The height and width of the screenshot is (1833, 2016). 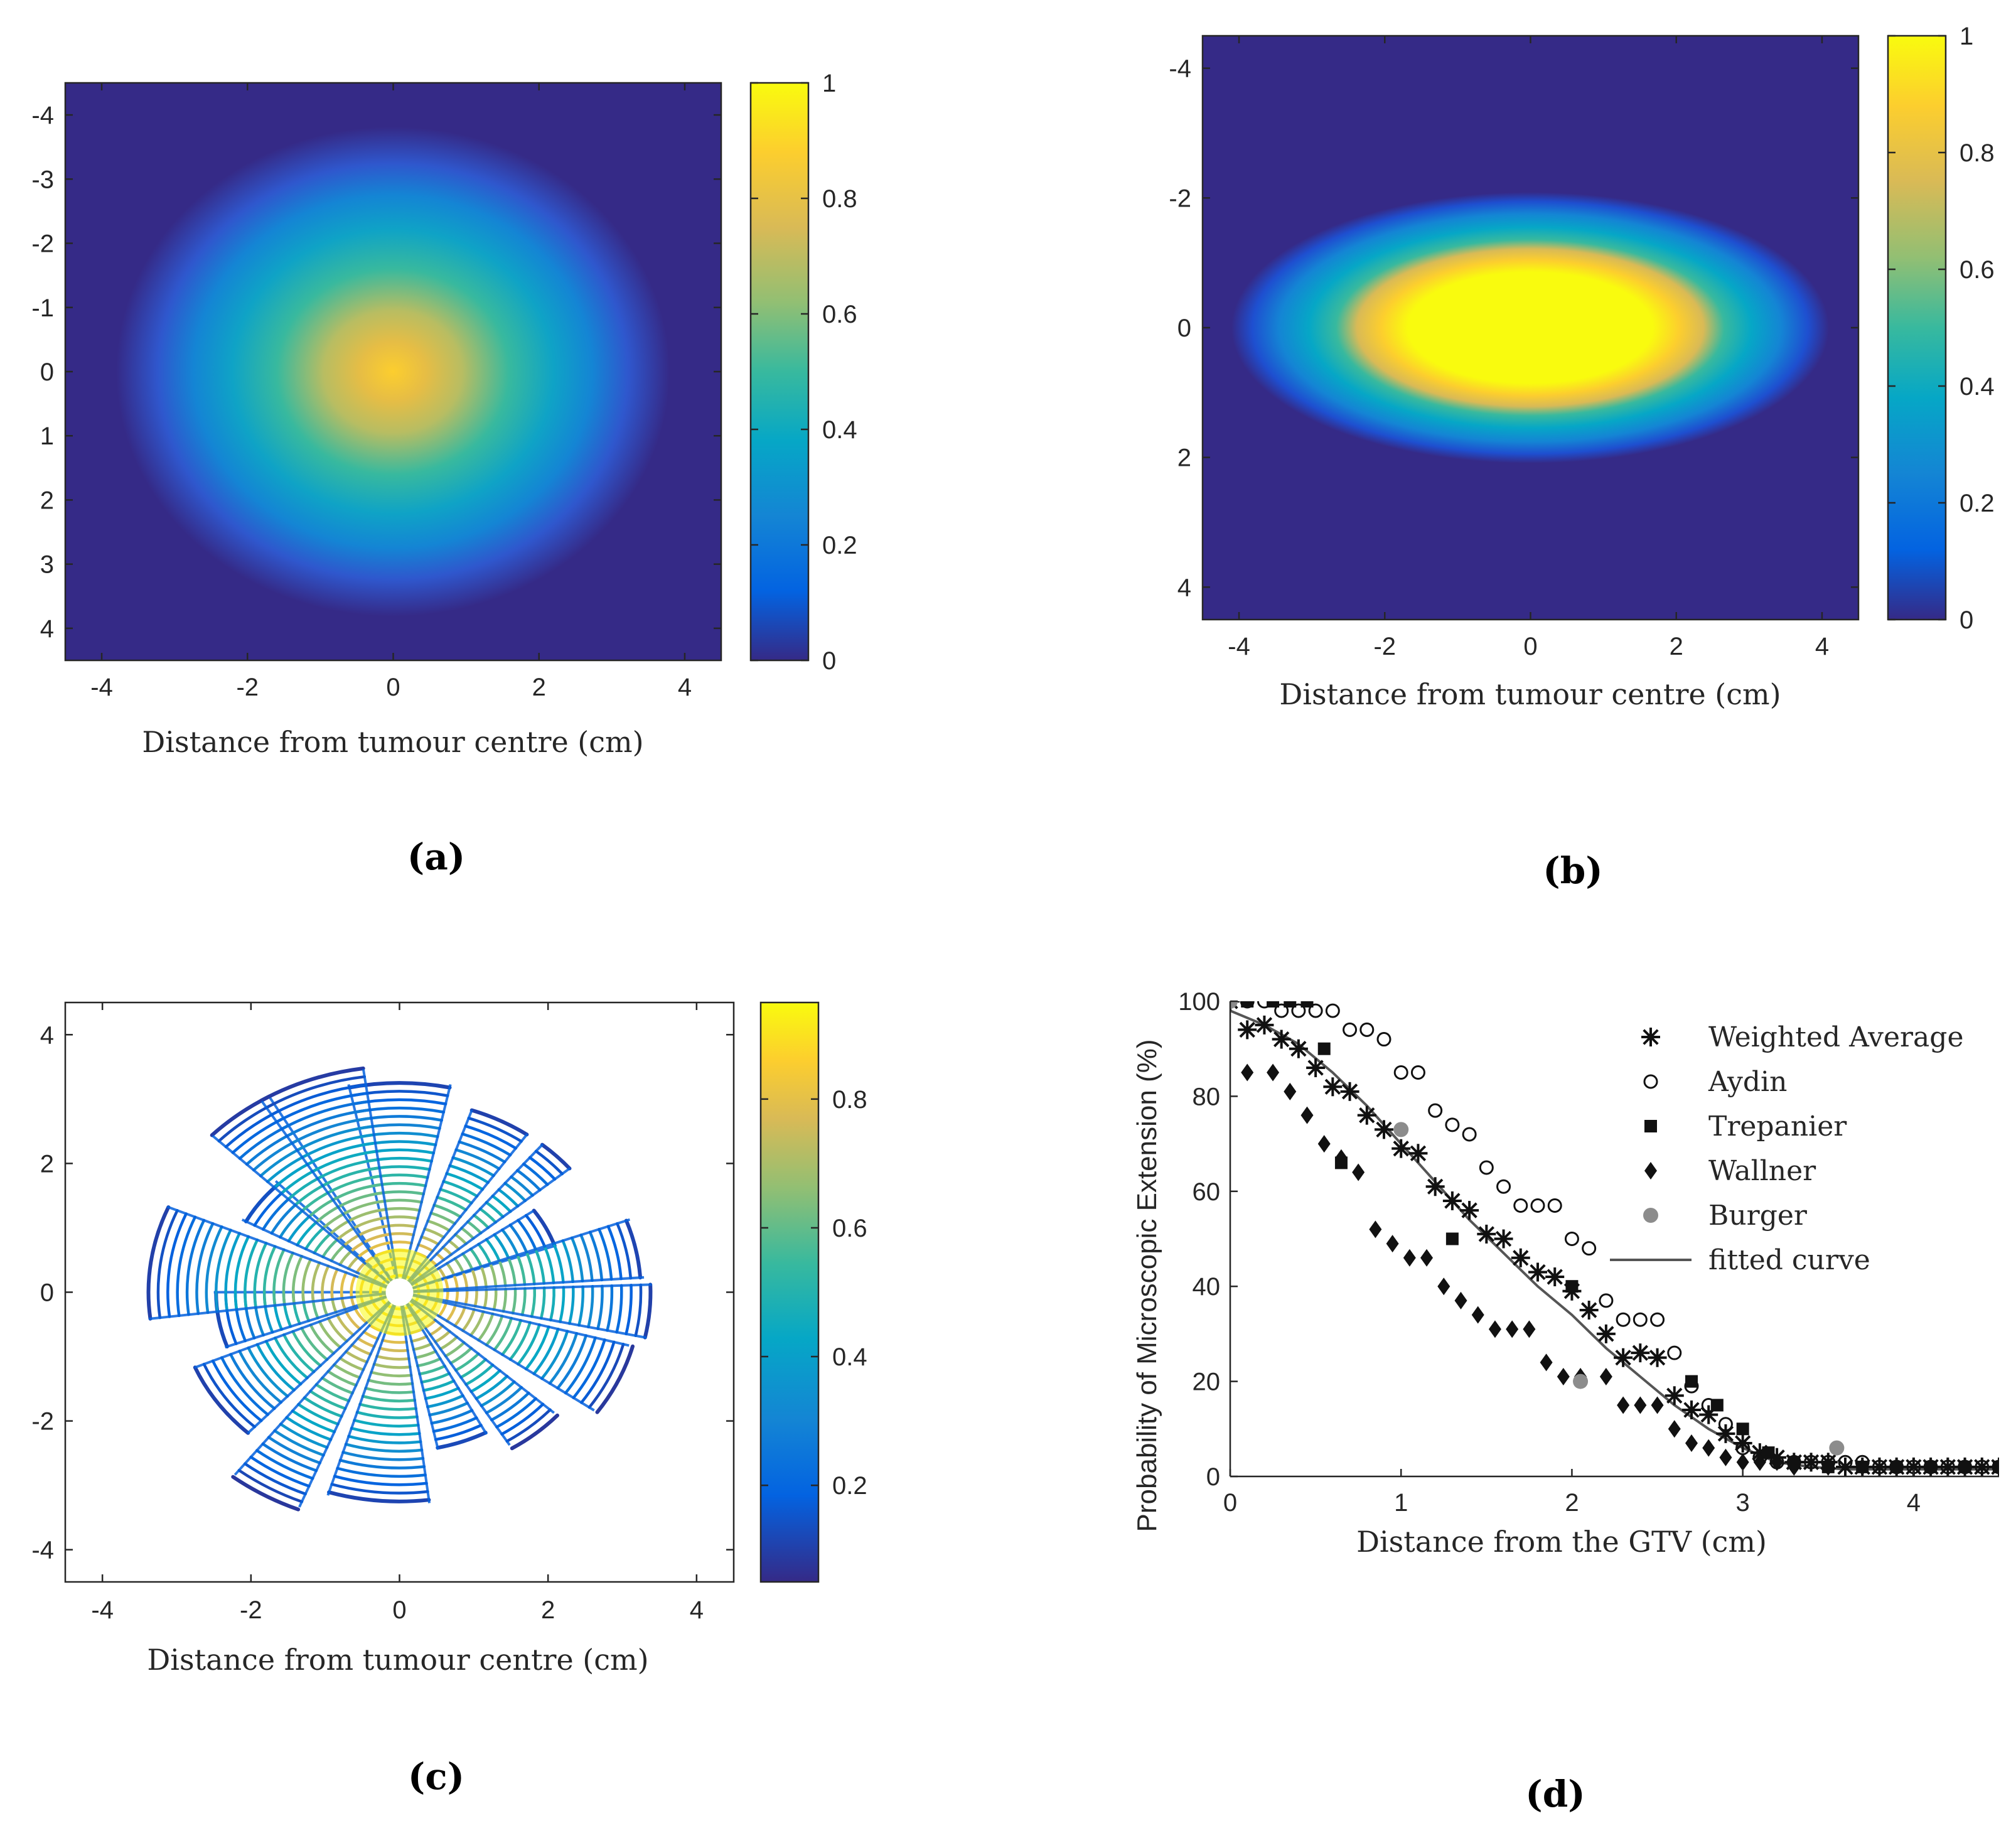 I want to click on panel-c-colorbar-ticks: 0.2 0.4 0.6 0.8, so click(x=814, y=1293).